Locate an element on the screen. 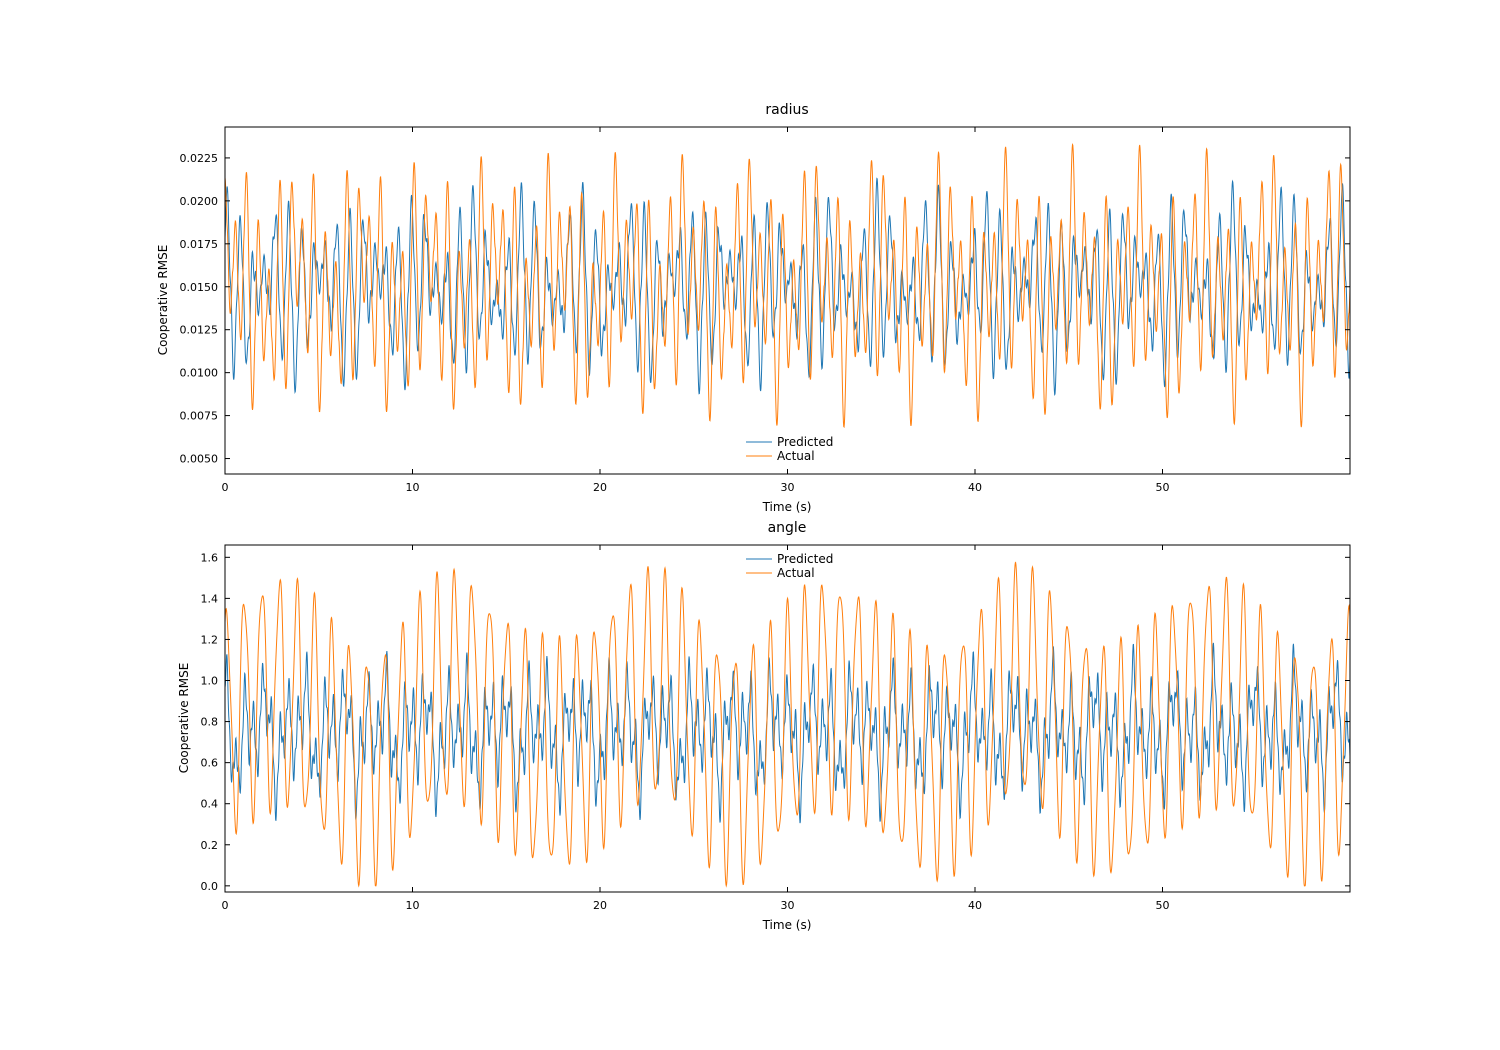  y-tick-label: 0.0075 is located at coordinates (199, 416).